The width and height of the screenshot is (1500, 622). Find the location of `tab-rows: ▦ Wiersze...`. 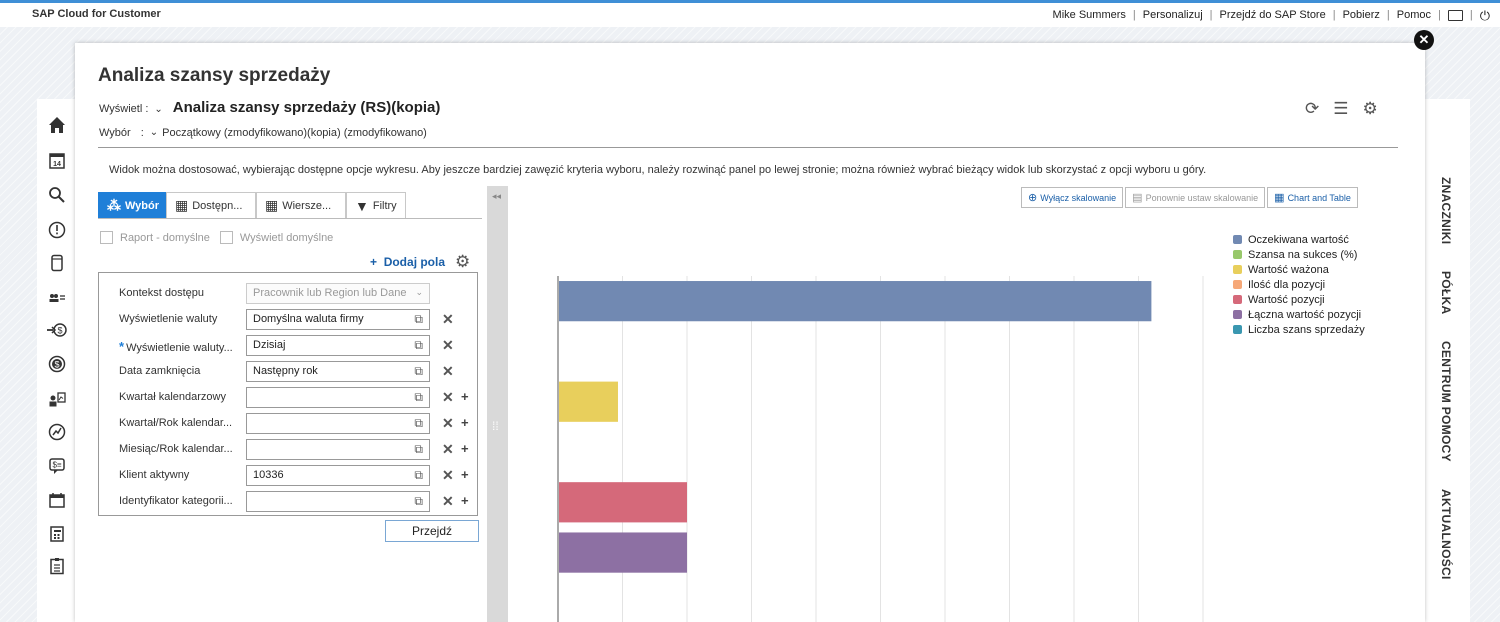

tab-rows: ▦ Wiersze... is located at coordinates (301, 205).